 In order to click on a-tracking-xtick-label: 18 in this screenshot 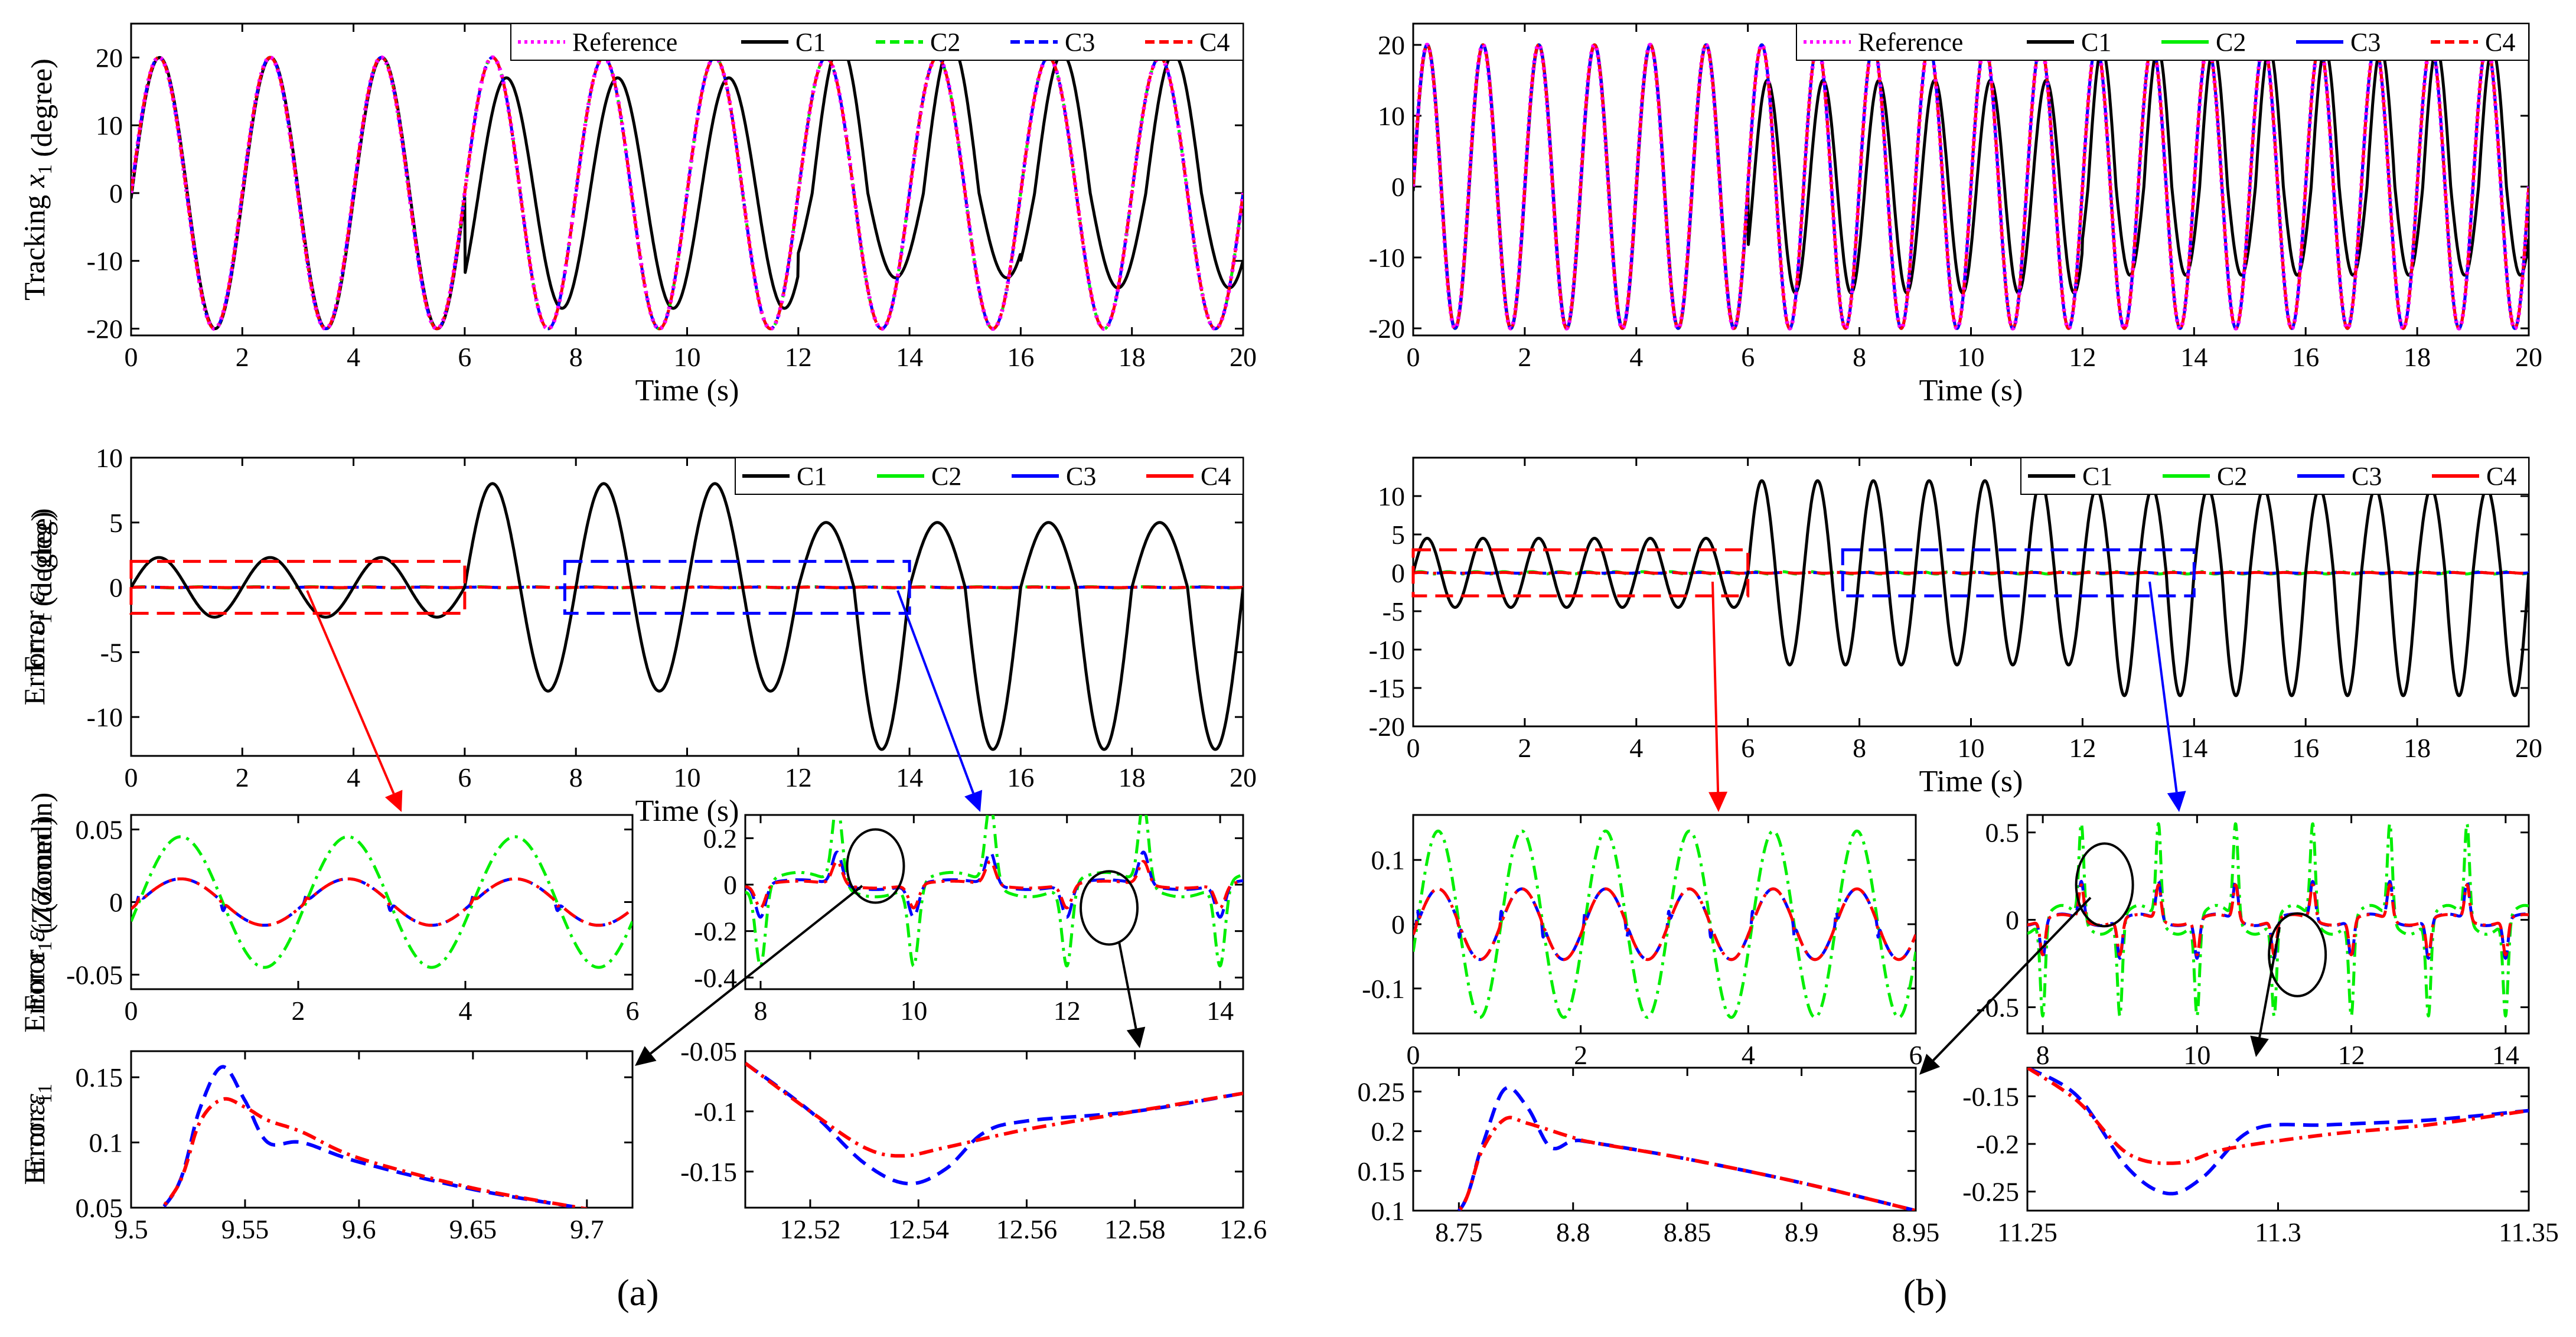, I will do `click(1132, 357)`.